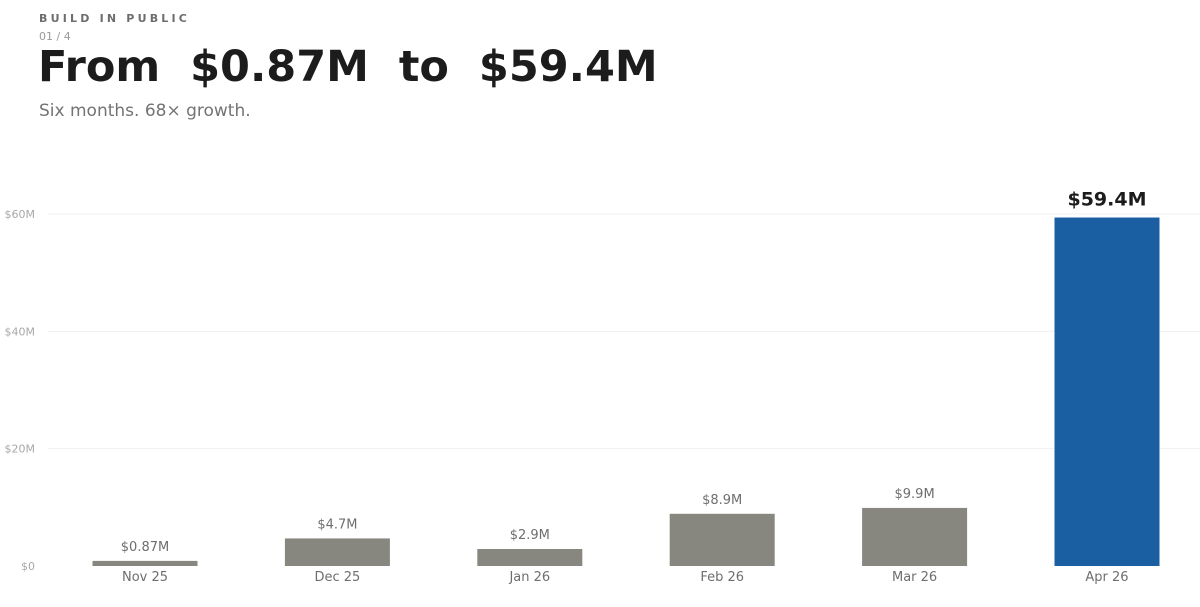  What do you see at coordinates (914, 577) in the screenshot?
I see `x-tick-label: Mar 26` at bounding box center [914, 577].